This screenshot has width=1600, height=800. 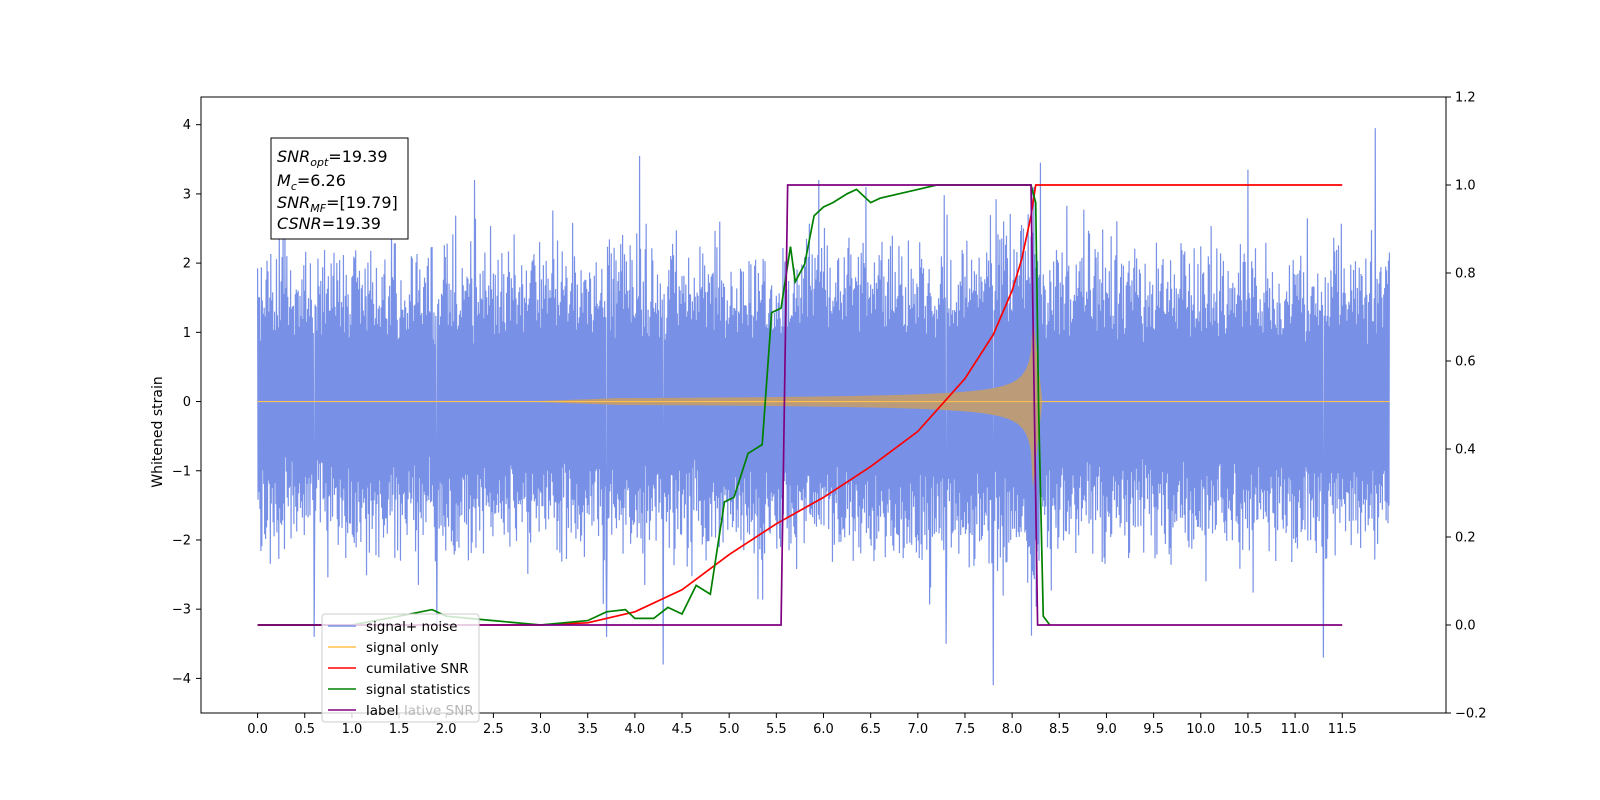 What do you see at coordinates (635, 729) in the screenshot?
I see `x-tick-label: 4.0` at bounding box center [635, 729].